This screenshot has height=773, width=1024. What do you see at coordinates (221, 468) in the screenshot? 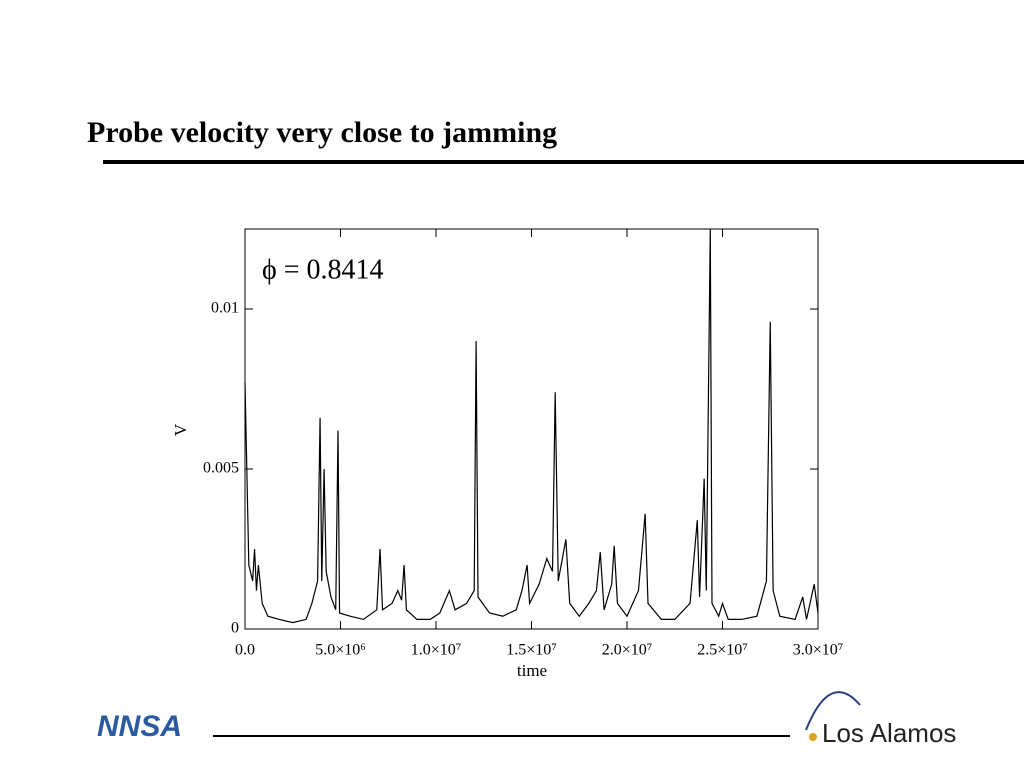
I see `y-tick-label: 0.005` at bounding box center [221, 468].